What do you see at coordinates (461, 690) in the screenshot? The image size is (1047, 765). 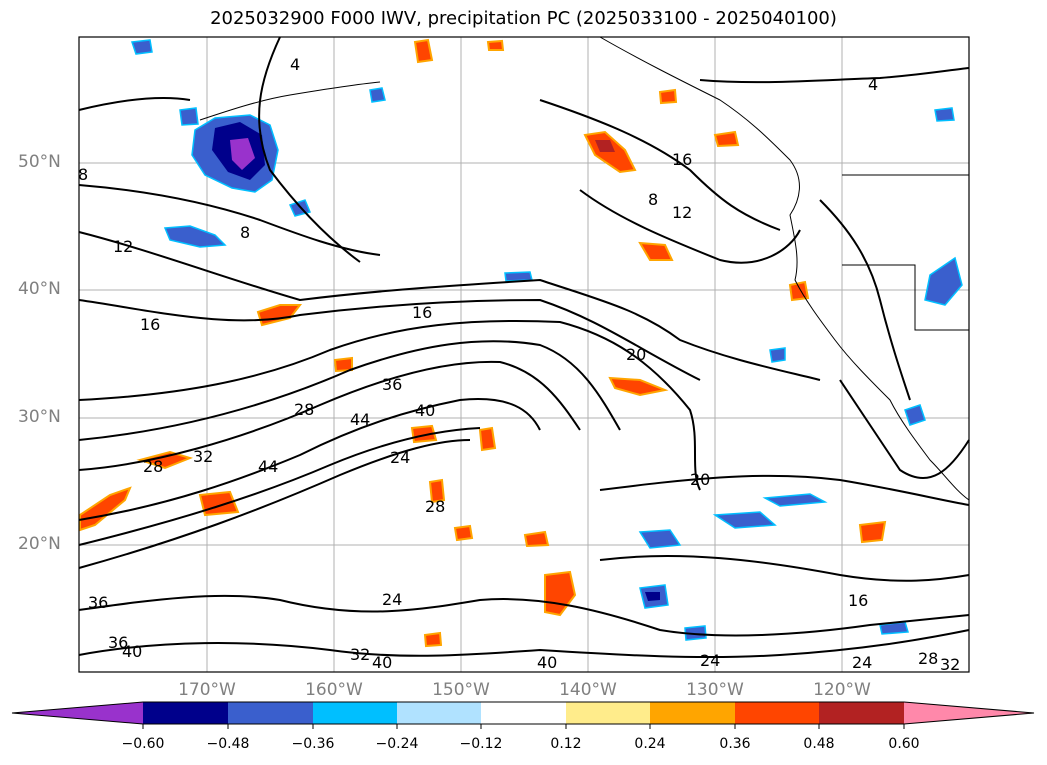 I see `lon-label-150w: 150°W` at bounding box center [461, 690].